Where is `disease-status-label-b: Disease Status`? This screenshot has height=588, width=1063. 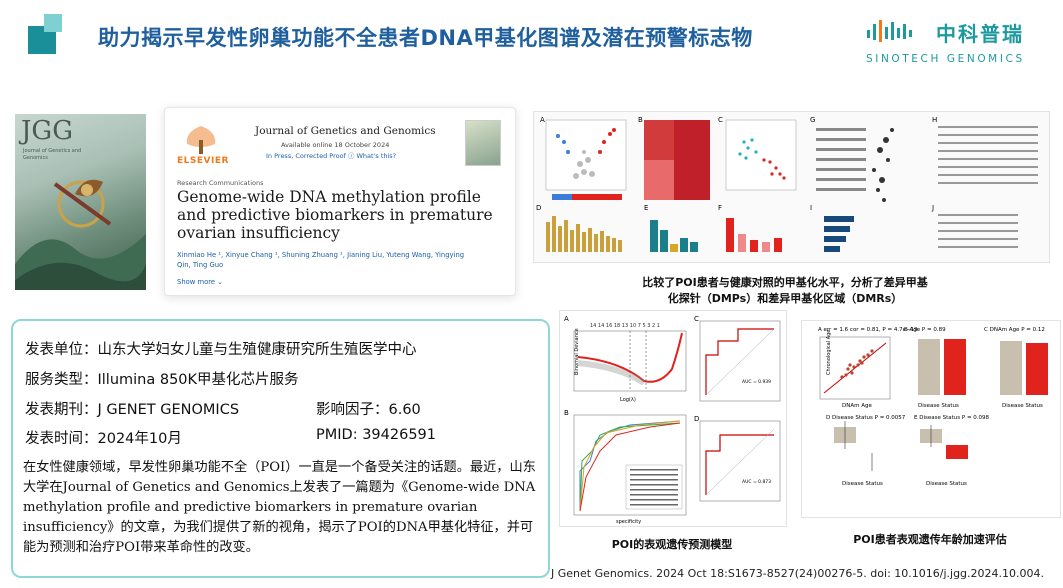
disease-status-label-b: Disease Status is located at coordinates (938, 406).